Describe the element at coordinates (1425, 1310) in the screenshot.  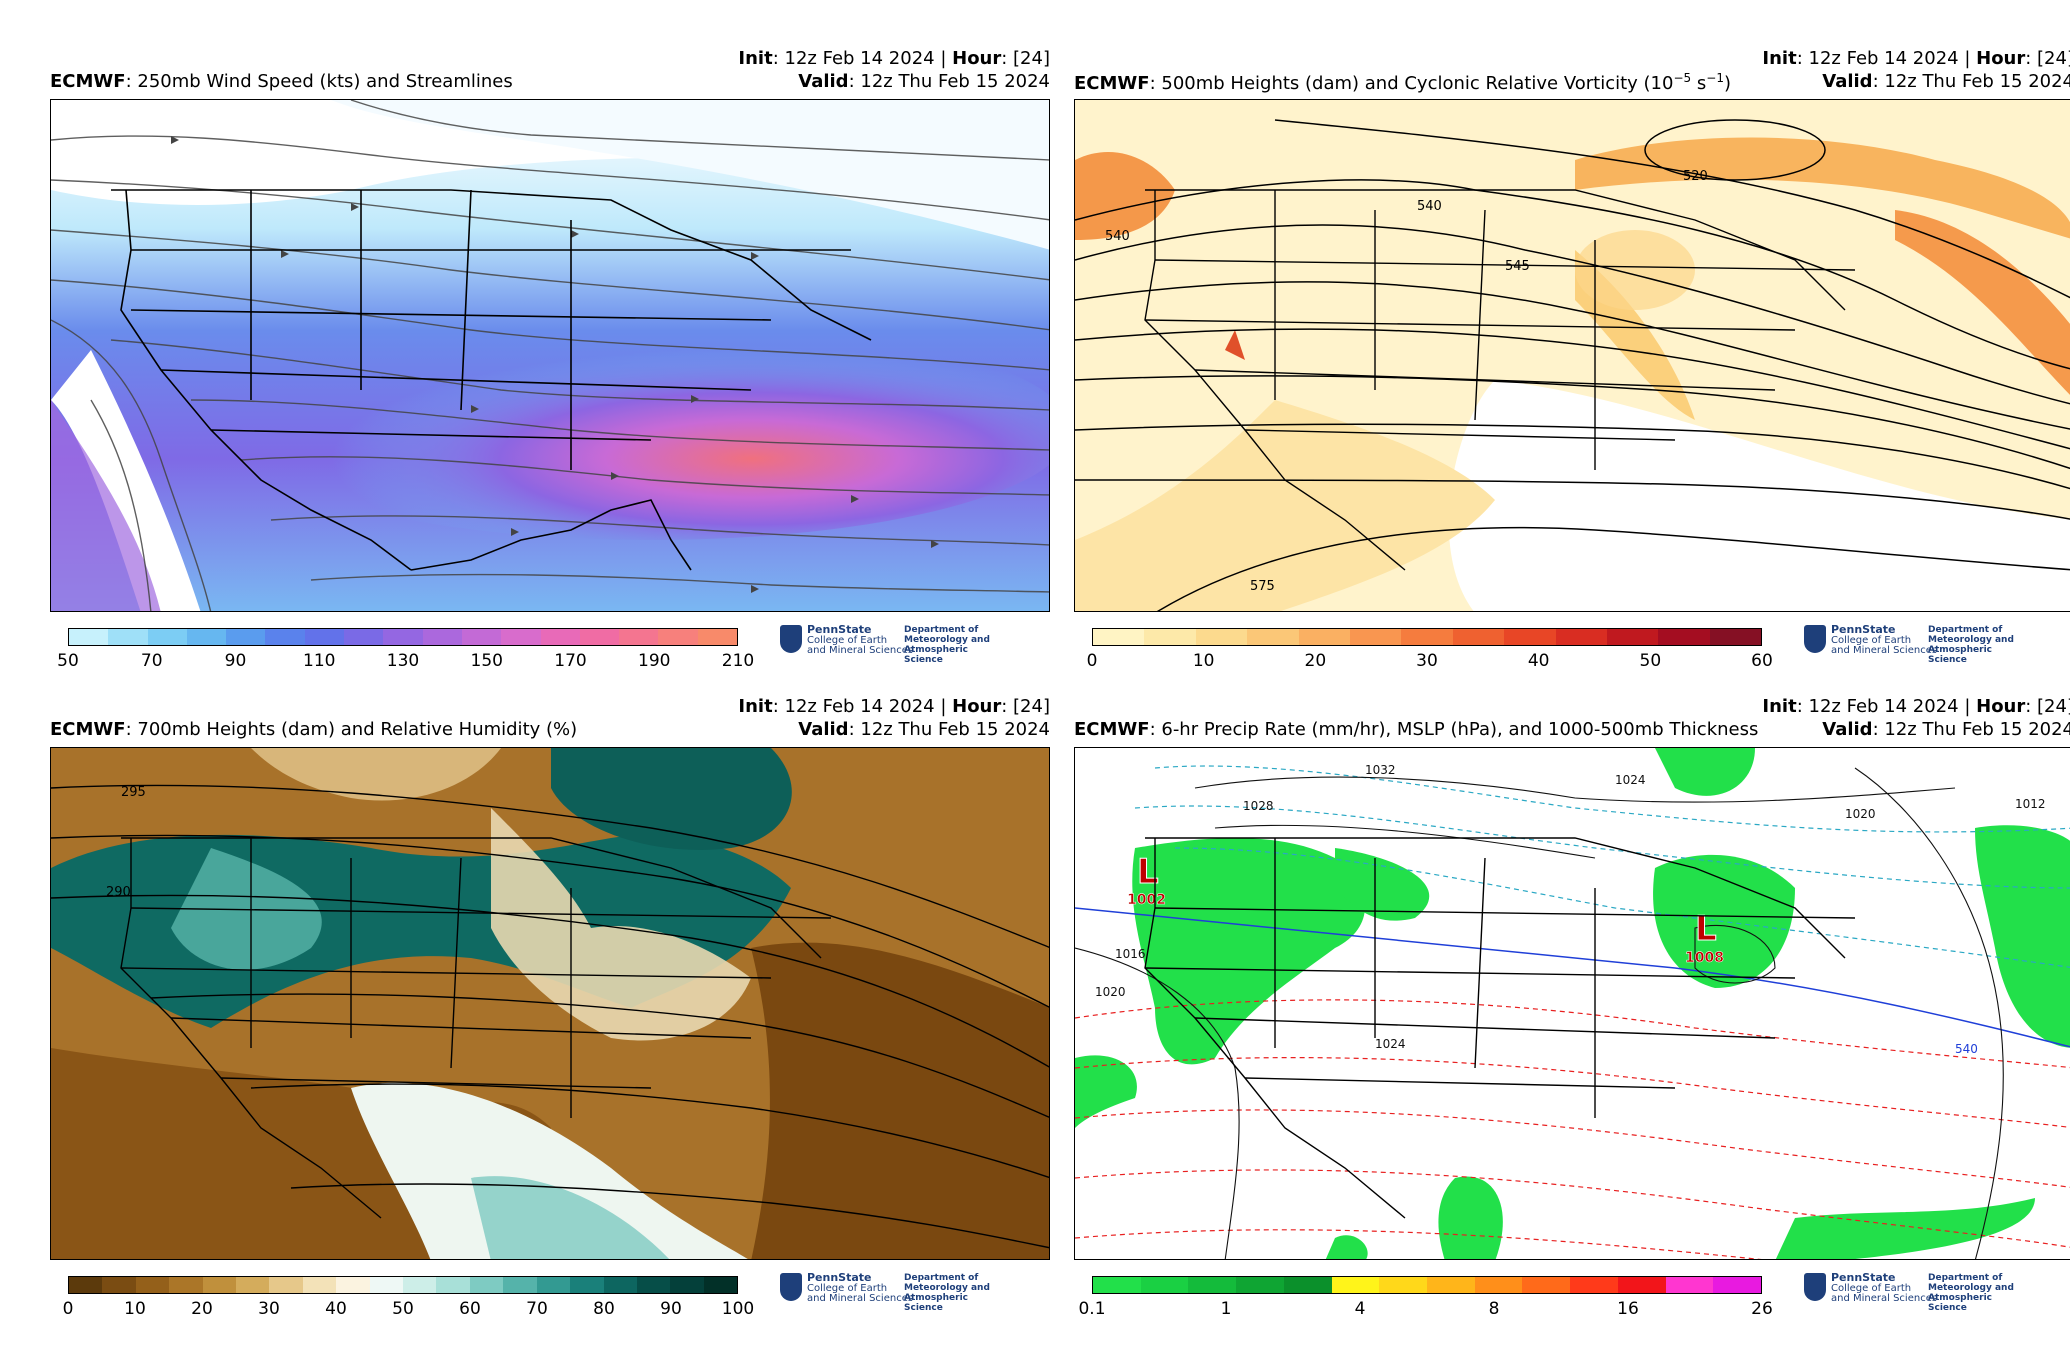
I see `colorbar-ticks: 0.1 1 4 8 16 26` at that location.